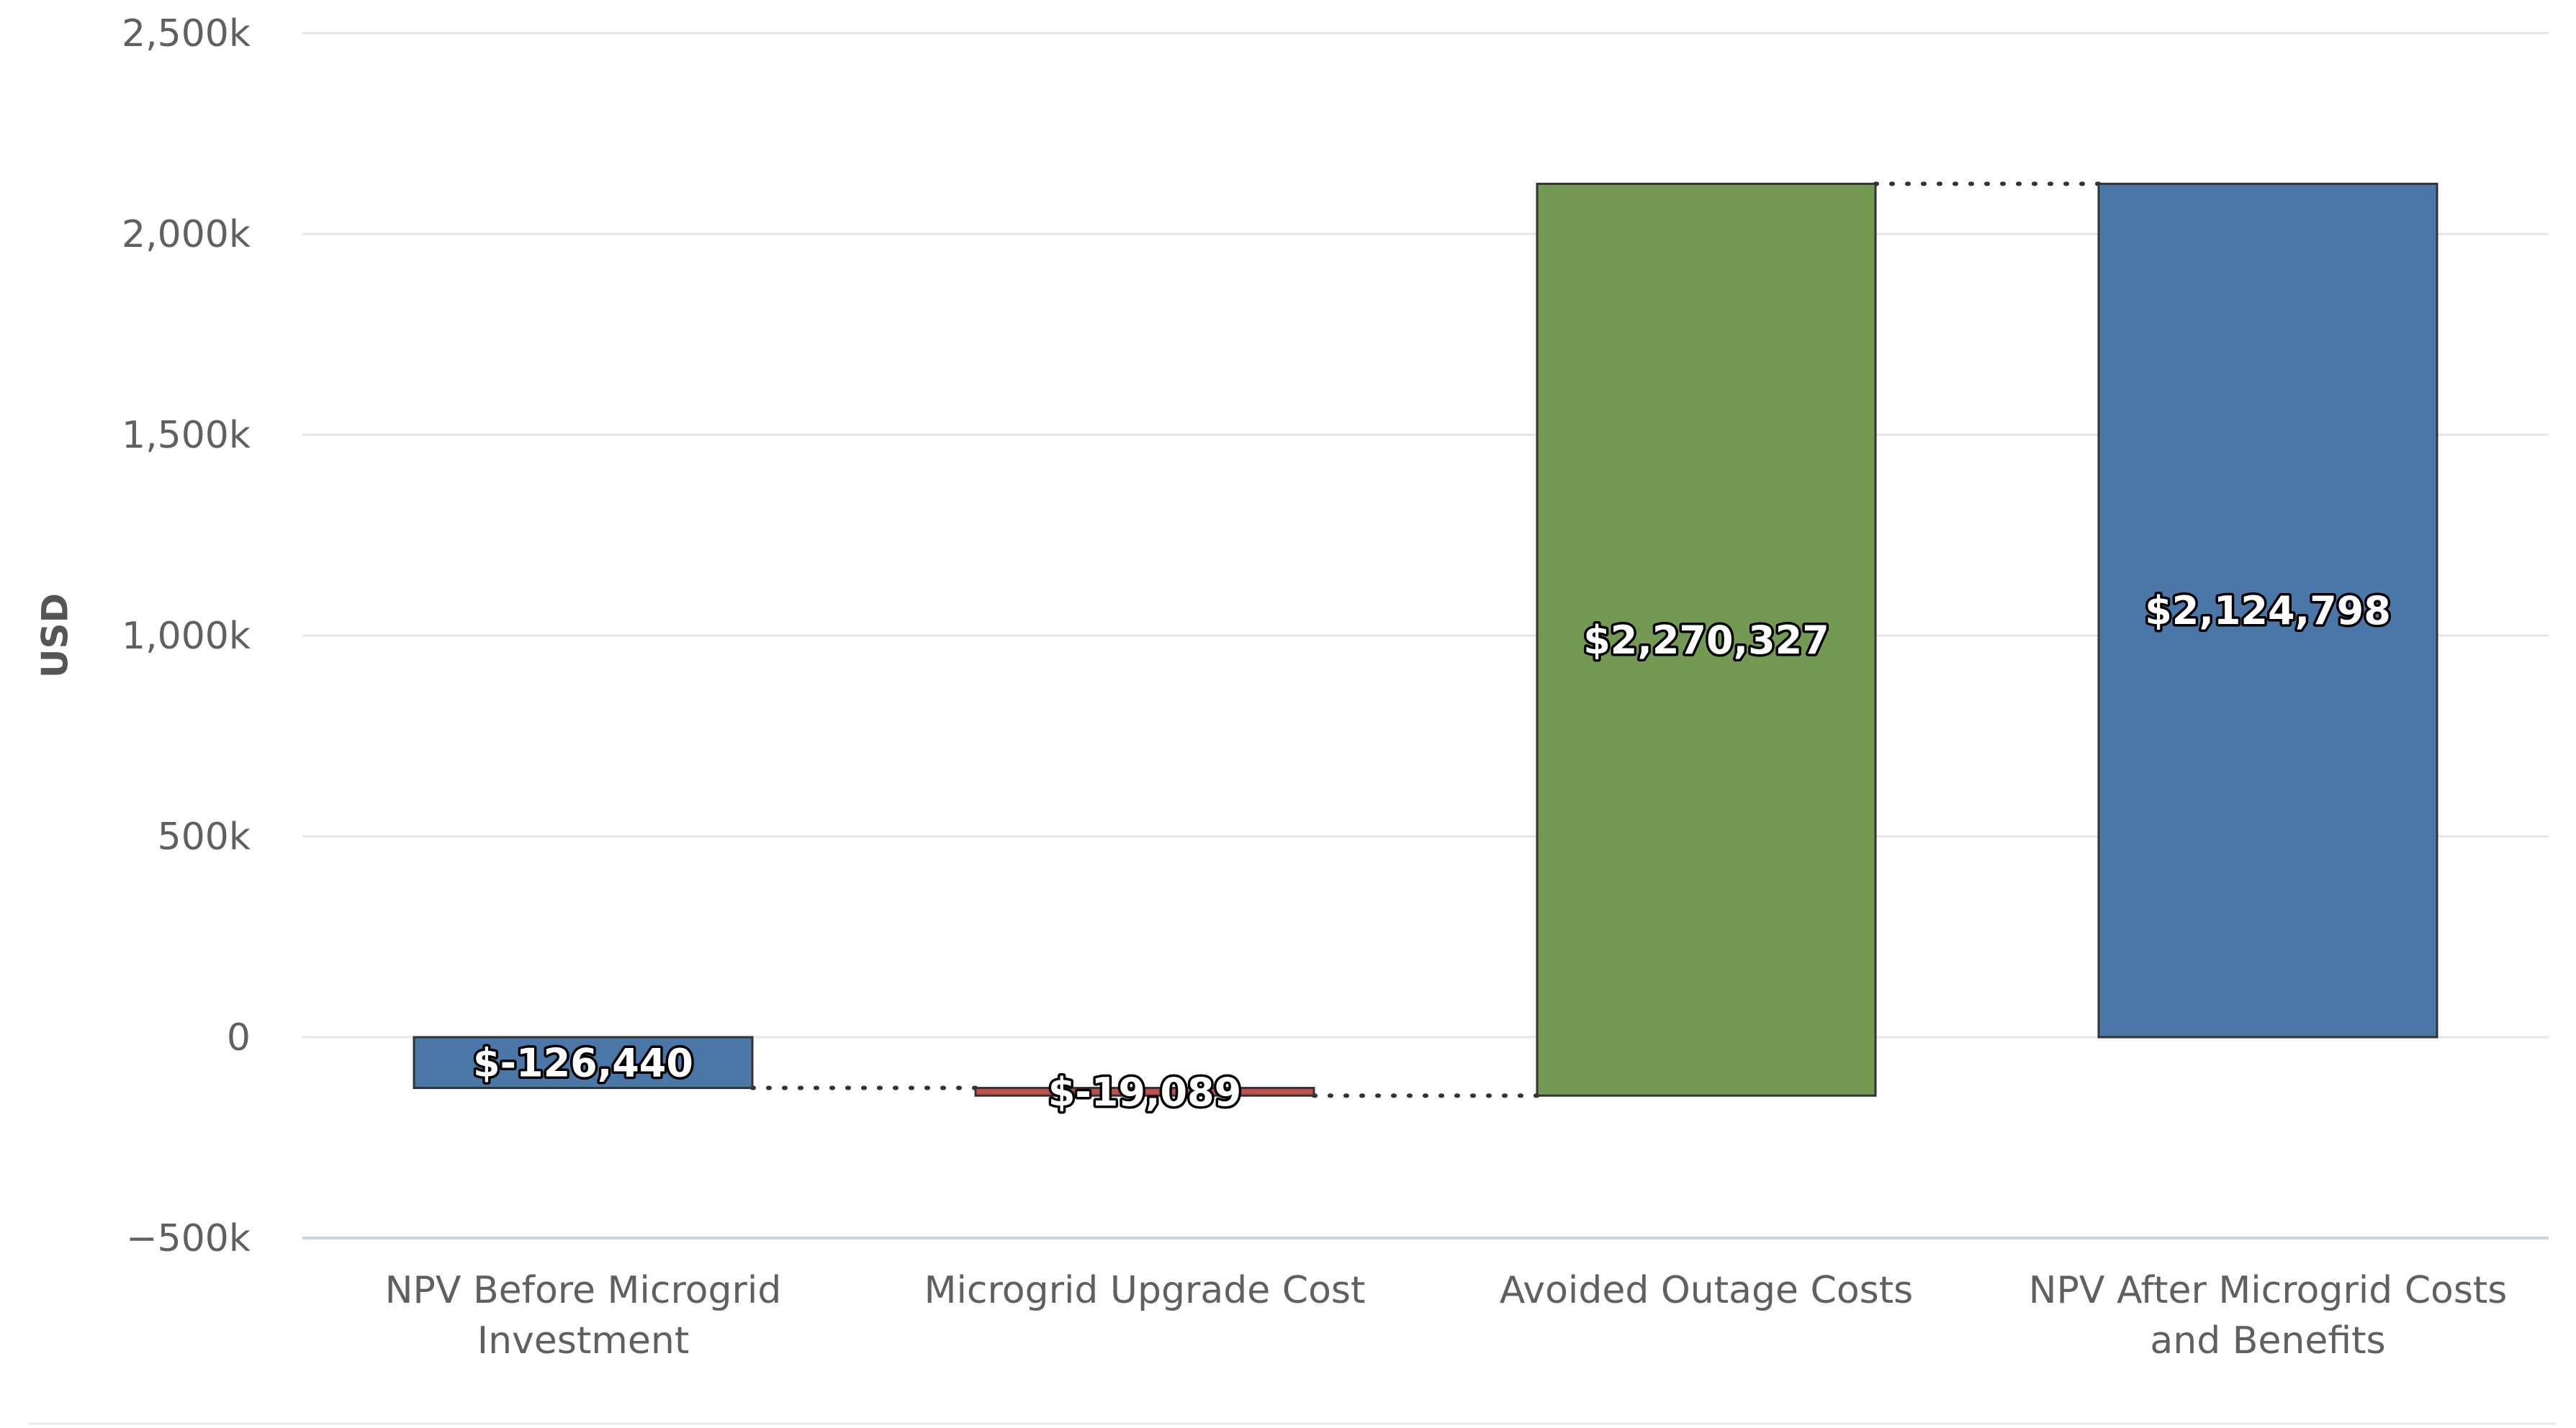 Image resolution: width=2576 pixels, height=1428 pixels. I want to click on y-tick-label: 2,500k, so click(186, 33).